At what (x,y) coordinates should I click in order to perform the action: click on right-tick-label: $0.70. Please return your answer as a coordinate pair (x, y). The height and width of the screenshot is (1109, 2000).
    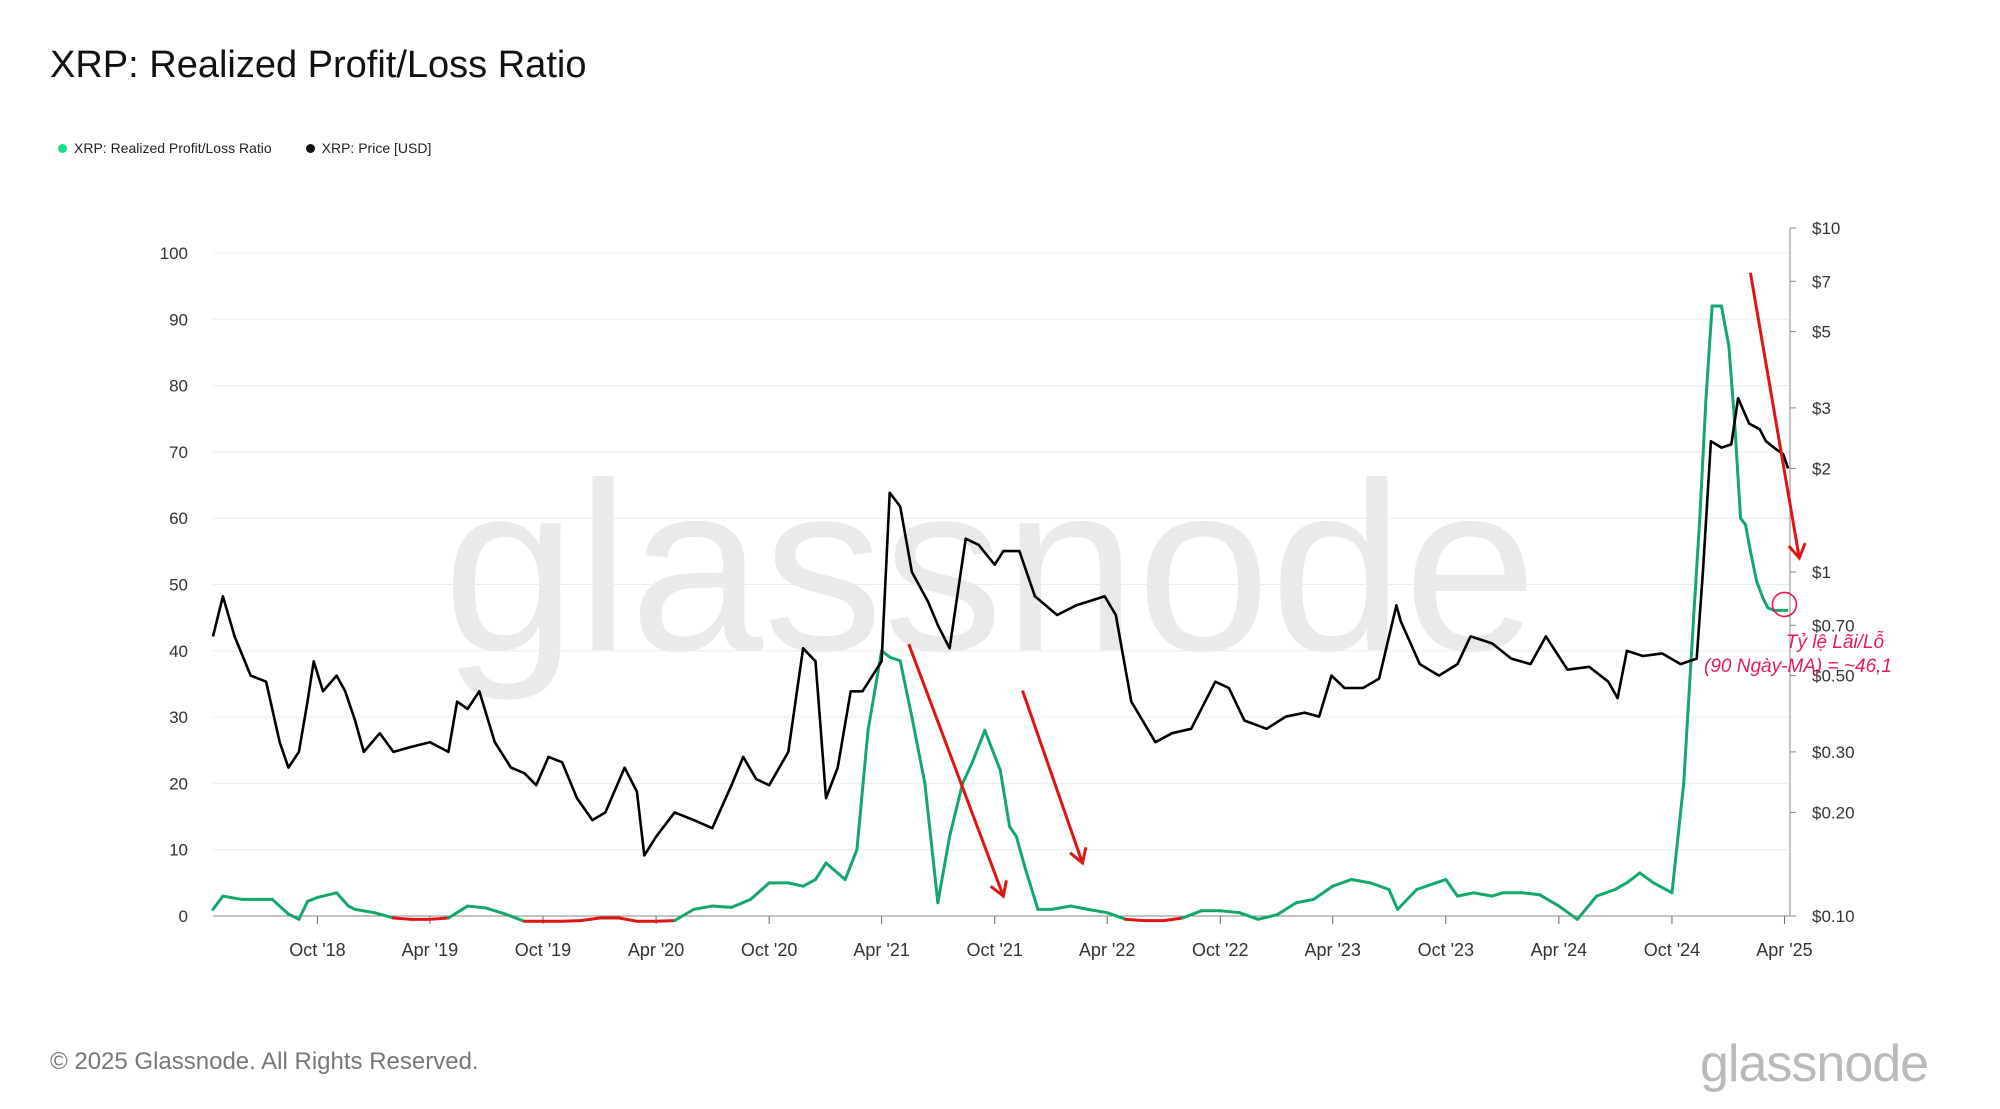
    Looking at the image, I should click on (1833, 625).